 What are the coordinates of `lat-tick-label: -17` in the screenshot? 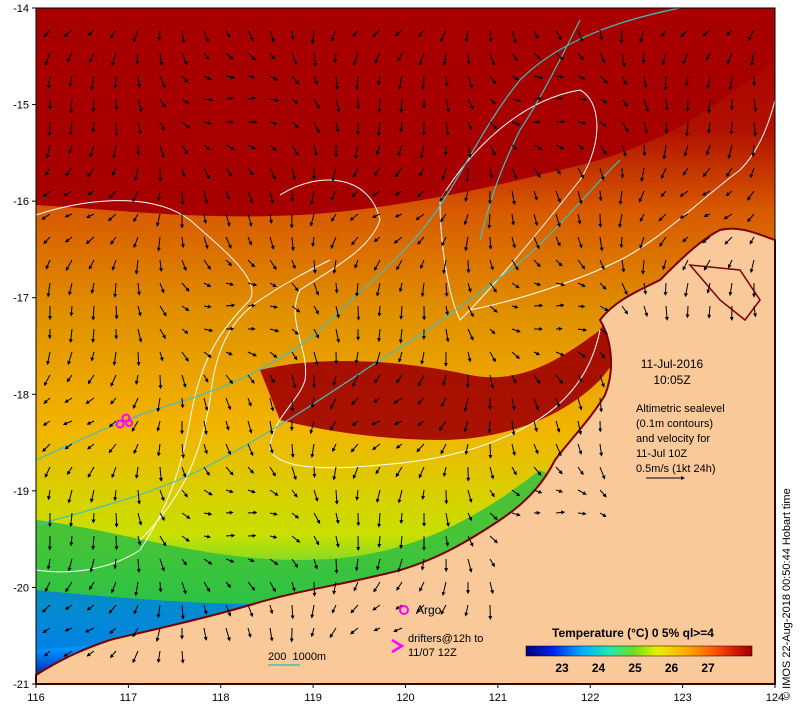 It's located at (21, 299).